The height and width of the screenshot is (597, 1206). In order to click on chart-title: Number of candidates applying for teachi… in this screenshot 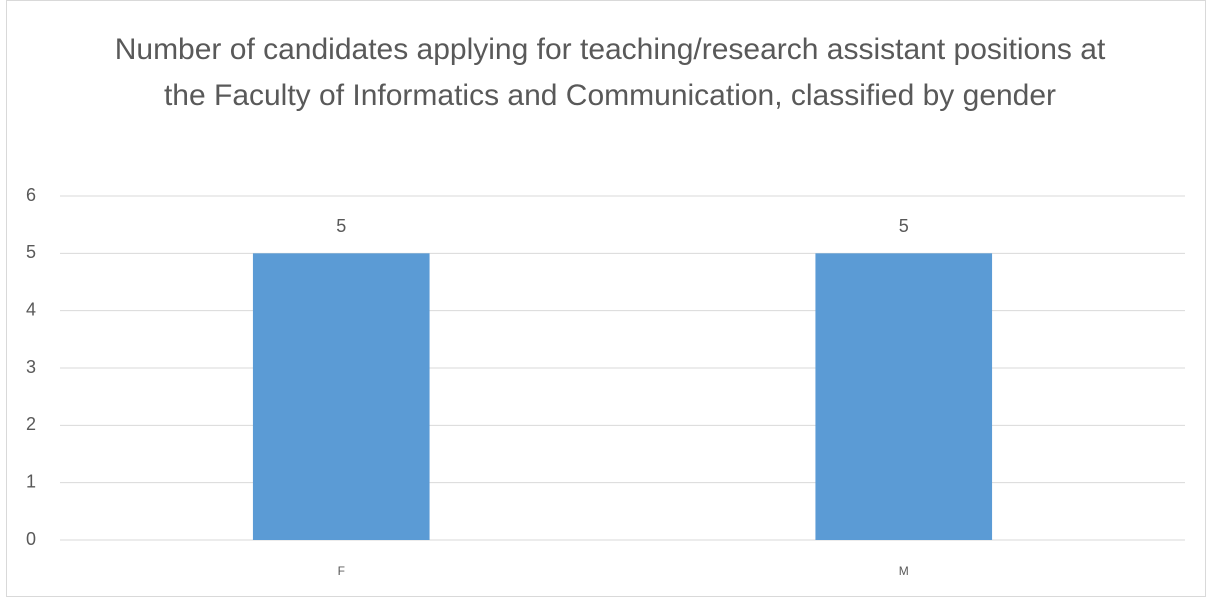, I will do `click(610, 72)`.